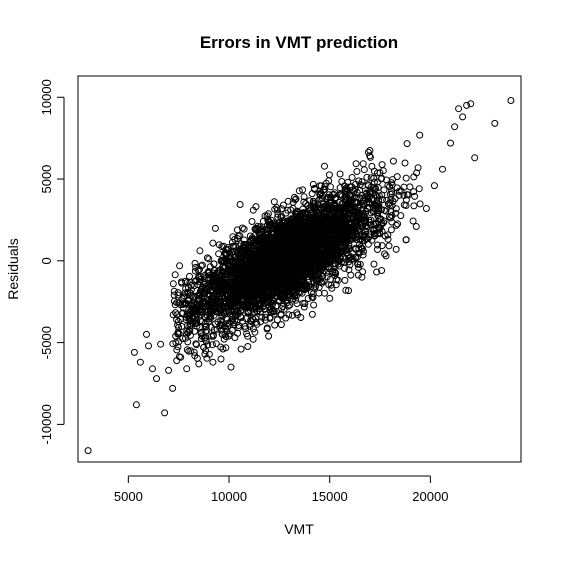 Image resolution: width=562 pixels, height=561 pixels. Describe the element at coordinates (128, 496) in the screenshot. I see `x-tick-label: 5000` at that location.